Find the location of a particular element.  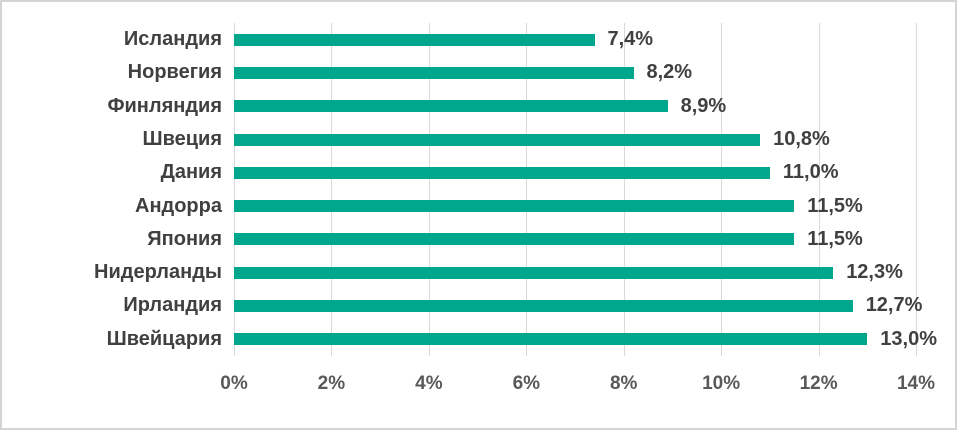

category-label: Андорра is located at coordinates (178, 205).